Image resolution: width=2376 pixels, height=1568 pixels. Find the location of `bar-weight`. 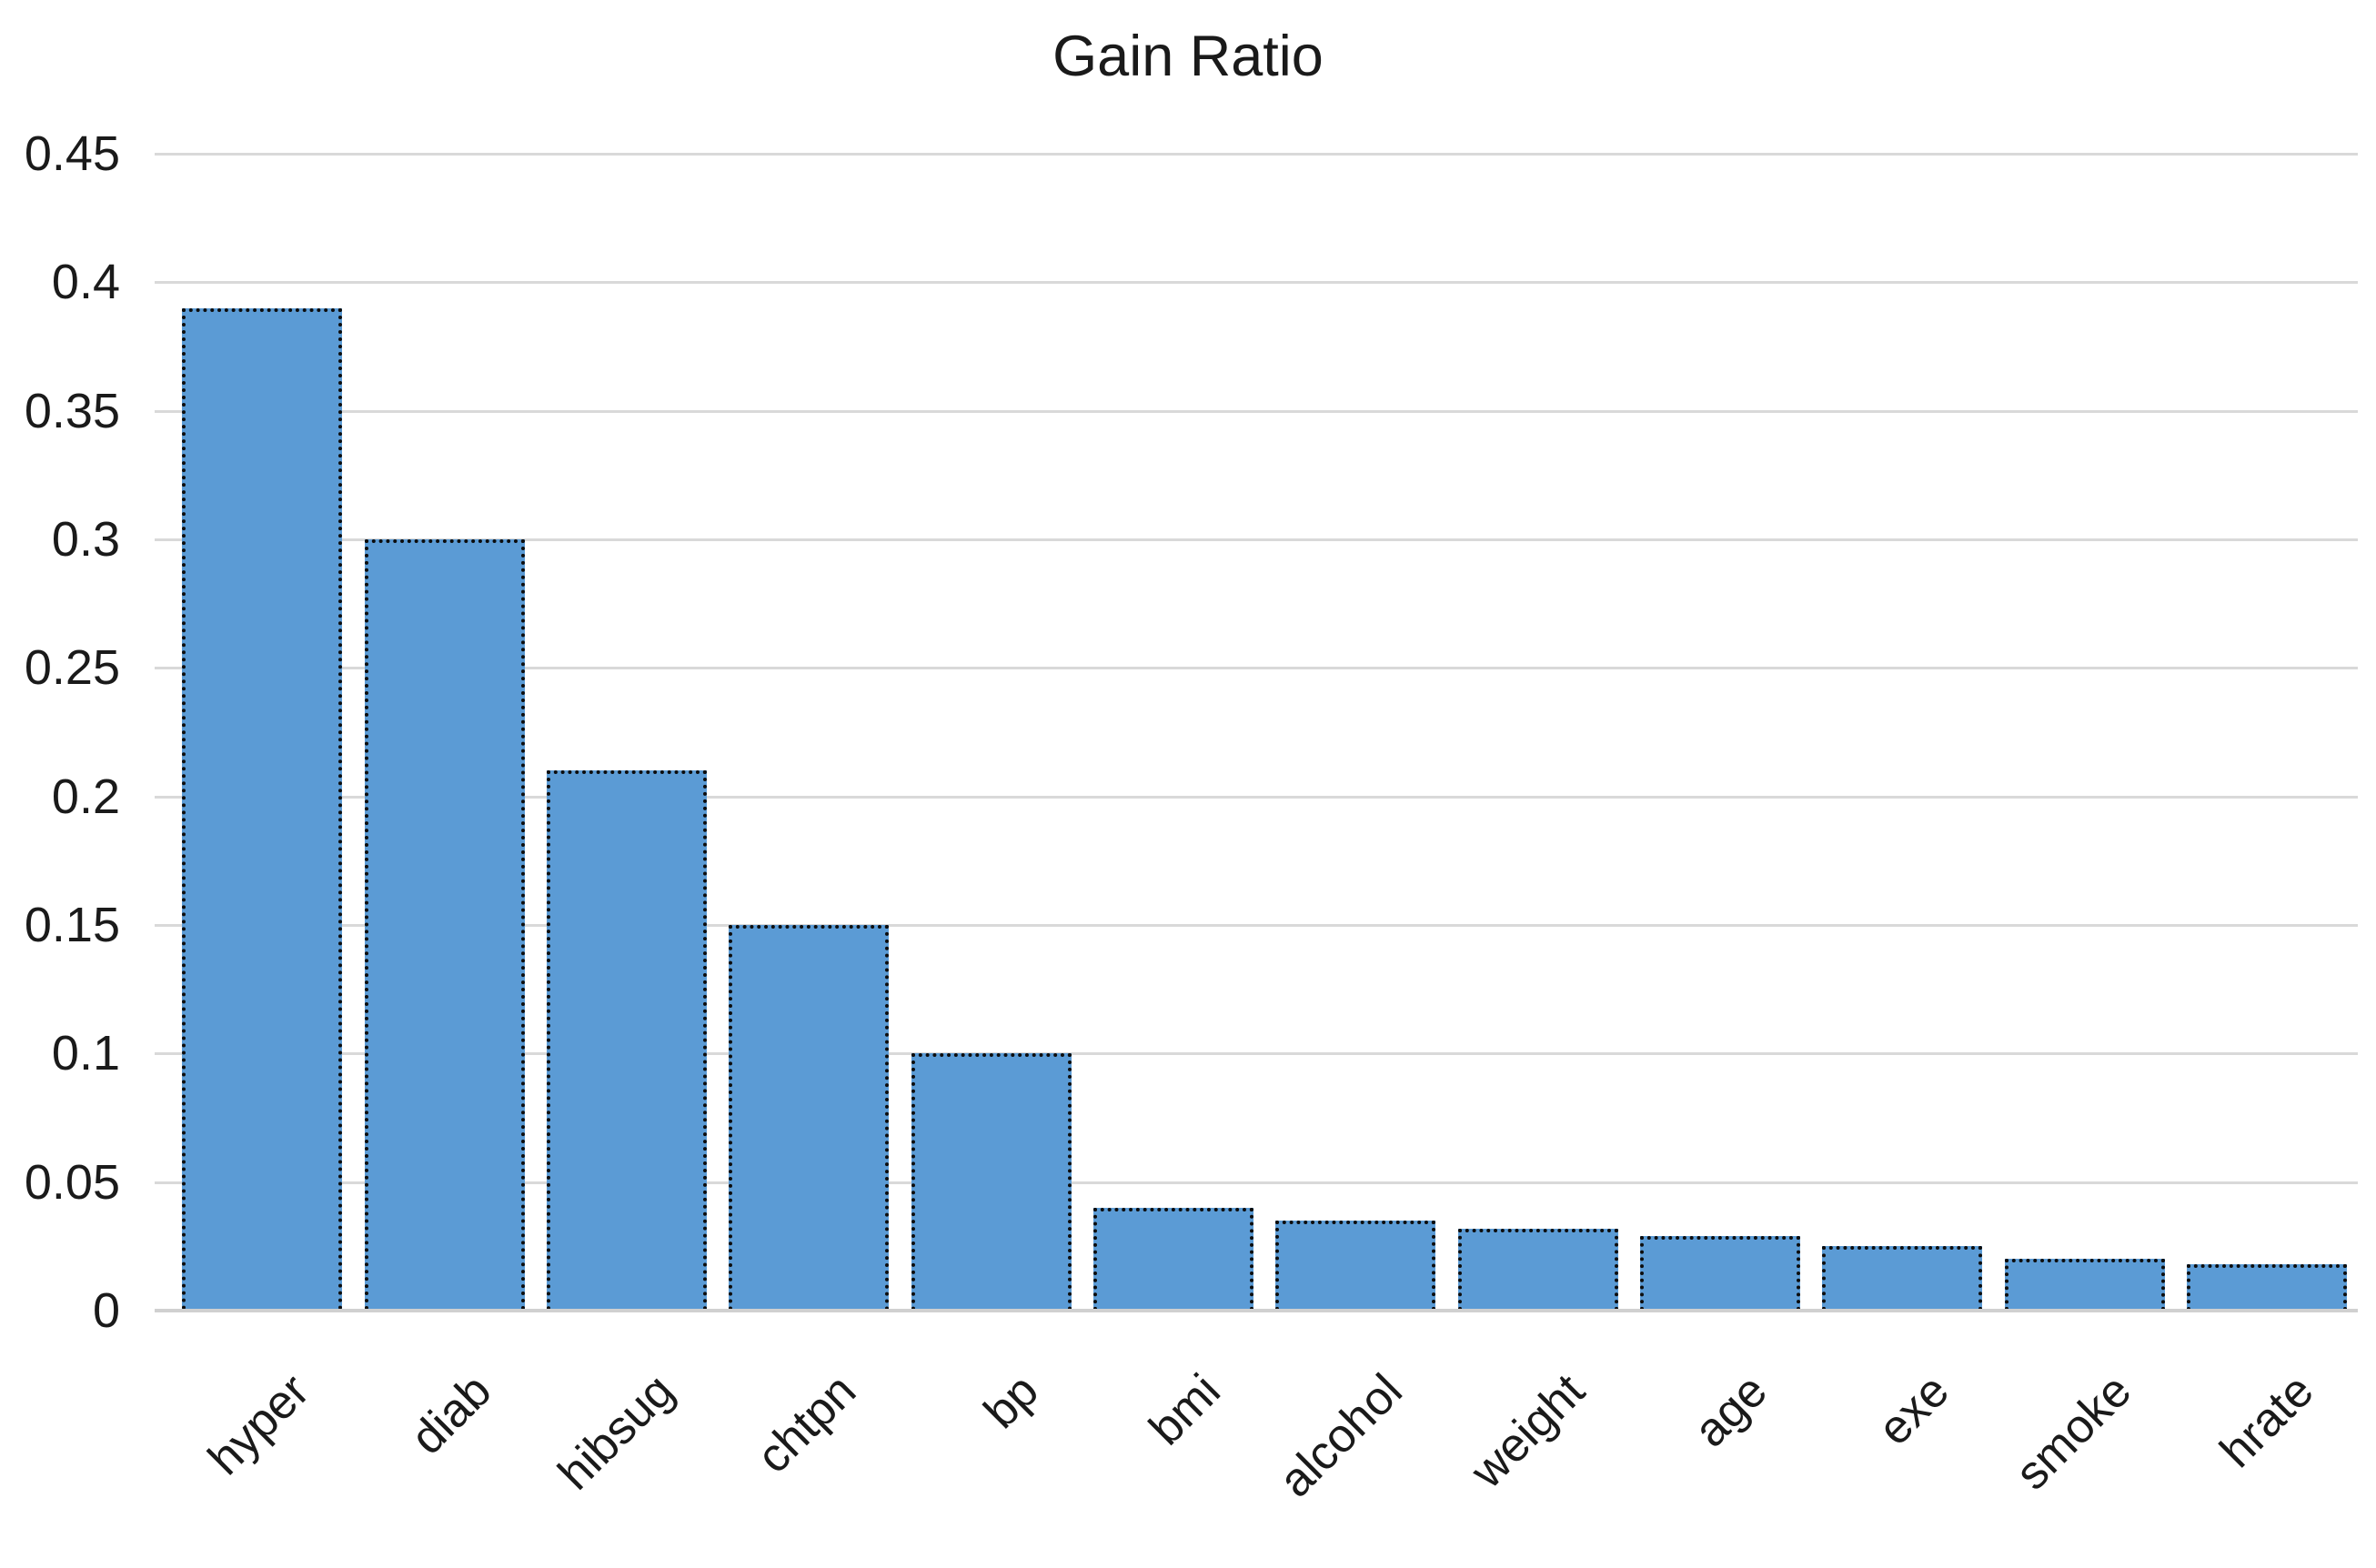

bar-weight is located at coordinates (1537, 1269).